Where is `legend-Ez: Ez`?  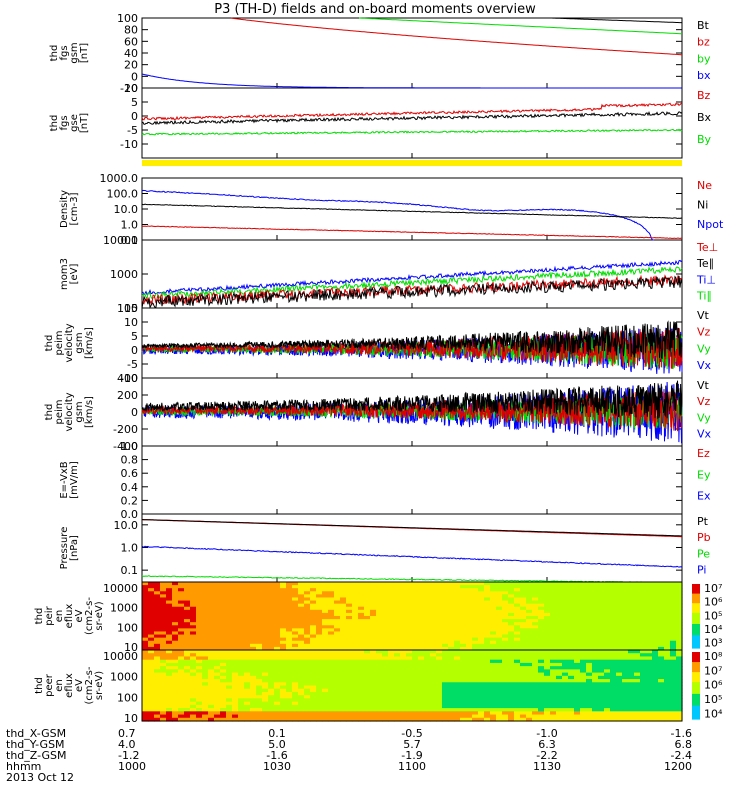 legend-Ez: Ez is located at coordinates (703, 453).